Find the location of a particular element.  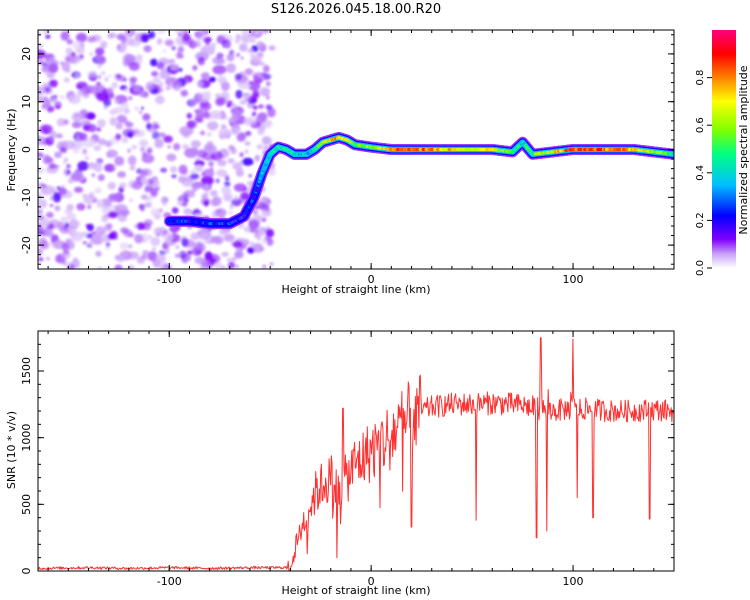

snr-ylabel: SNR (10 * v/v) is located at coordinates (11, 450).